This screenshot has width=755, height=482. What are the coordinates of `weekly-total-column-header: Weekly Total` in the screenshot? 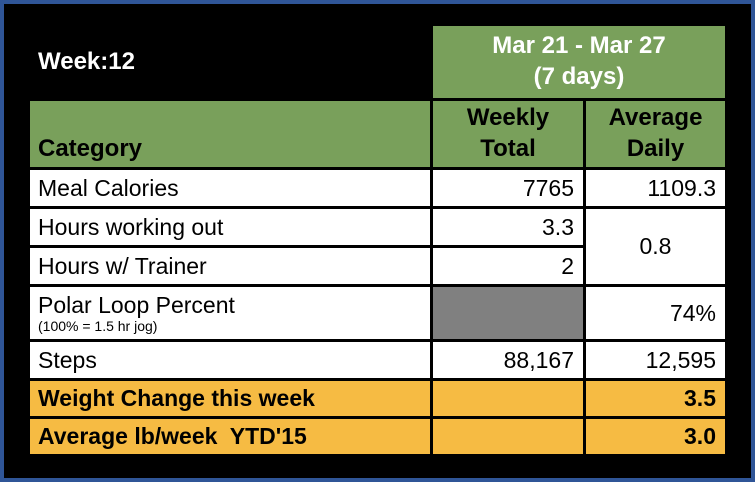 It's located at (508, 134).